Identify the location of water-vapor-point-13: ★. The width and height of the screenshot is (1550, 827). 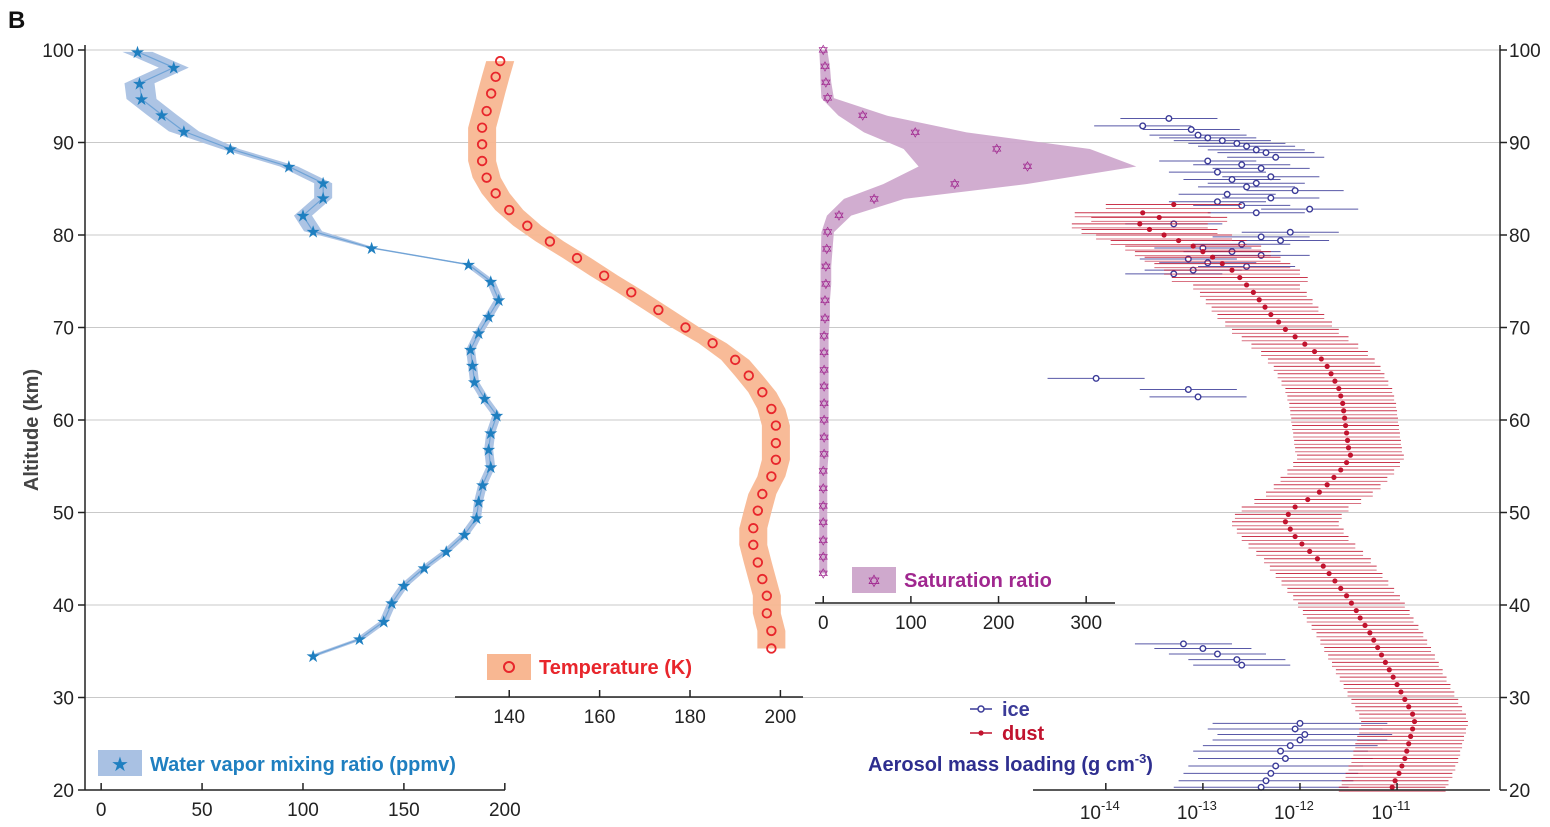
(468, 265).